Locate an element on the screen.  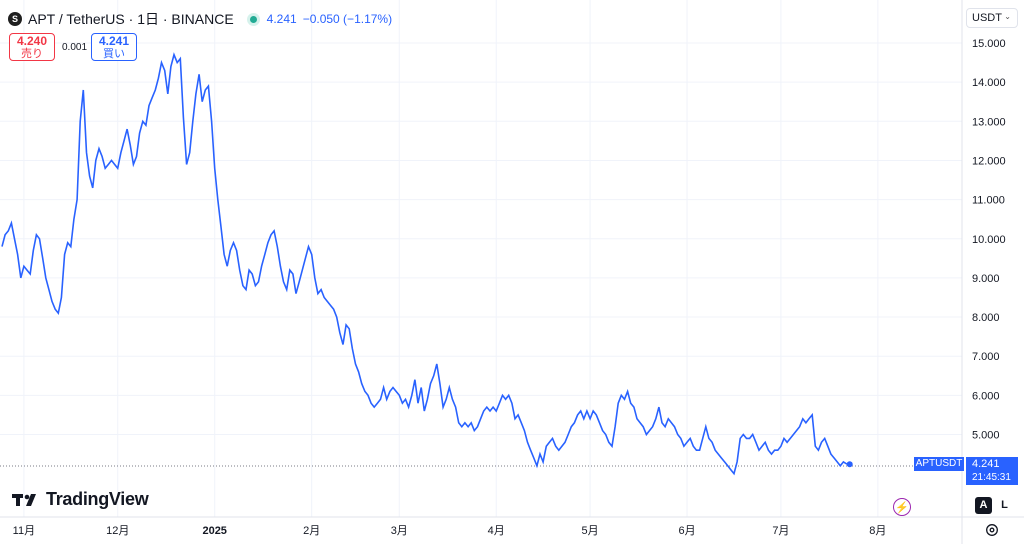
sell-button: 4.240 売り is located at coordinates (32, 47).